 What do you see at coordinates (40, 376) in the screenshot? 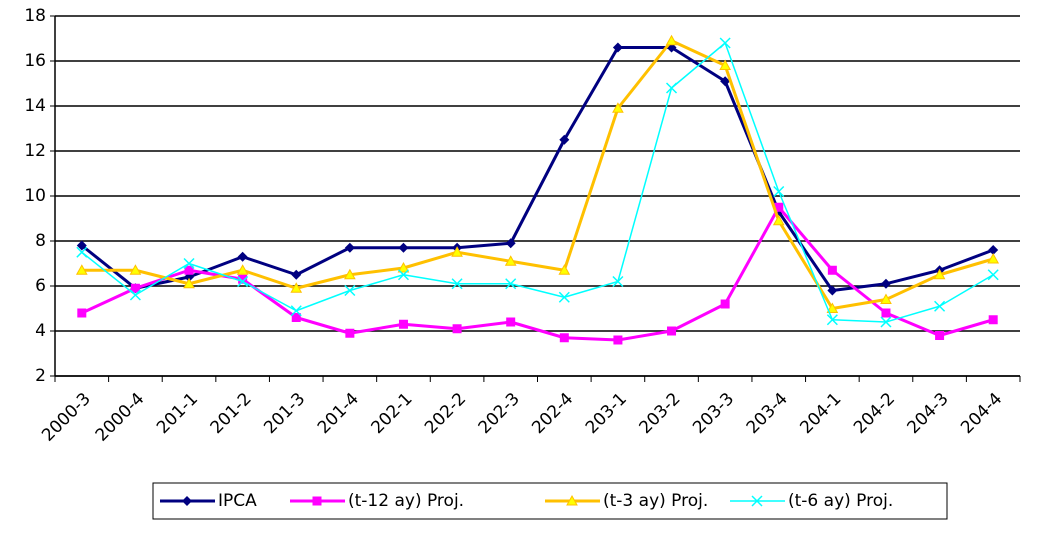
I see `y-tick-label: 2` at bounding box center [40, 376].